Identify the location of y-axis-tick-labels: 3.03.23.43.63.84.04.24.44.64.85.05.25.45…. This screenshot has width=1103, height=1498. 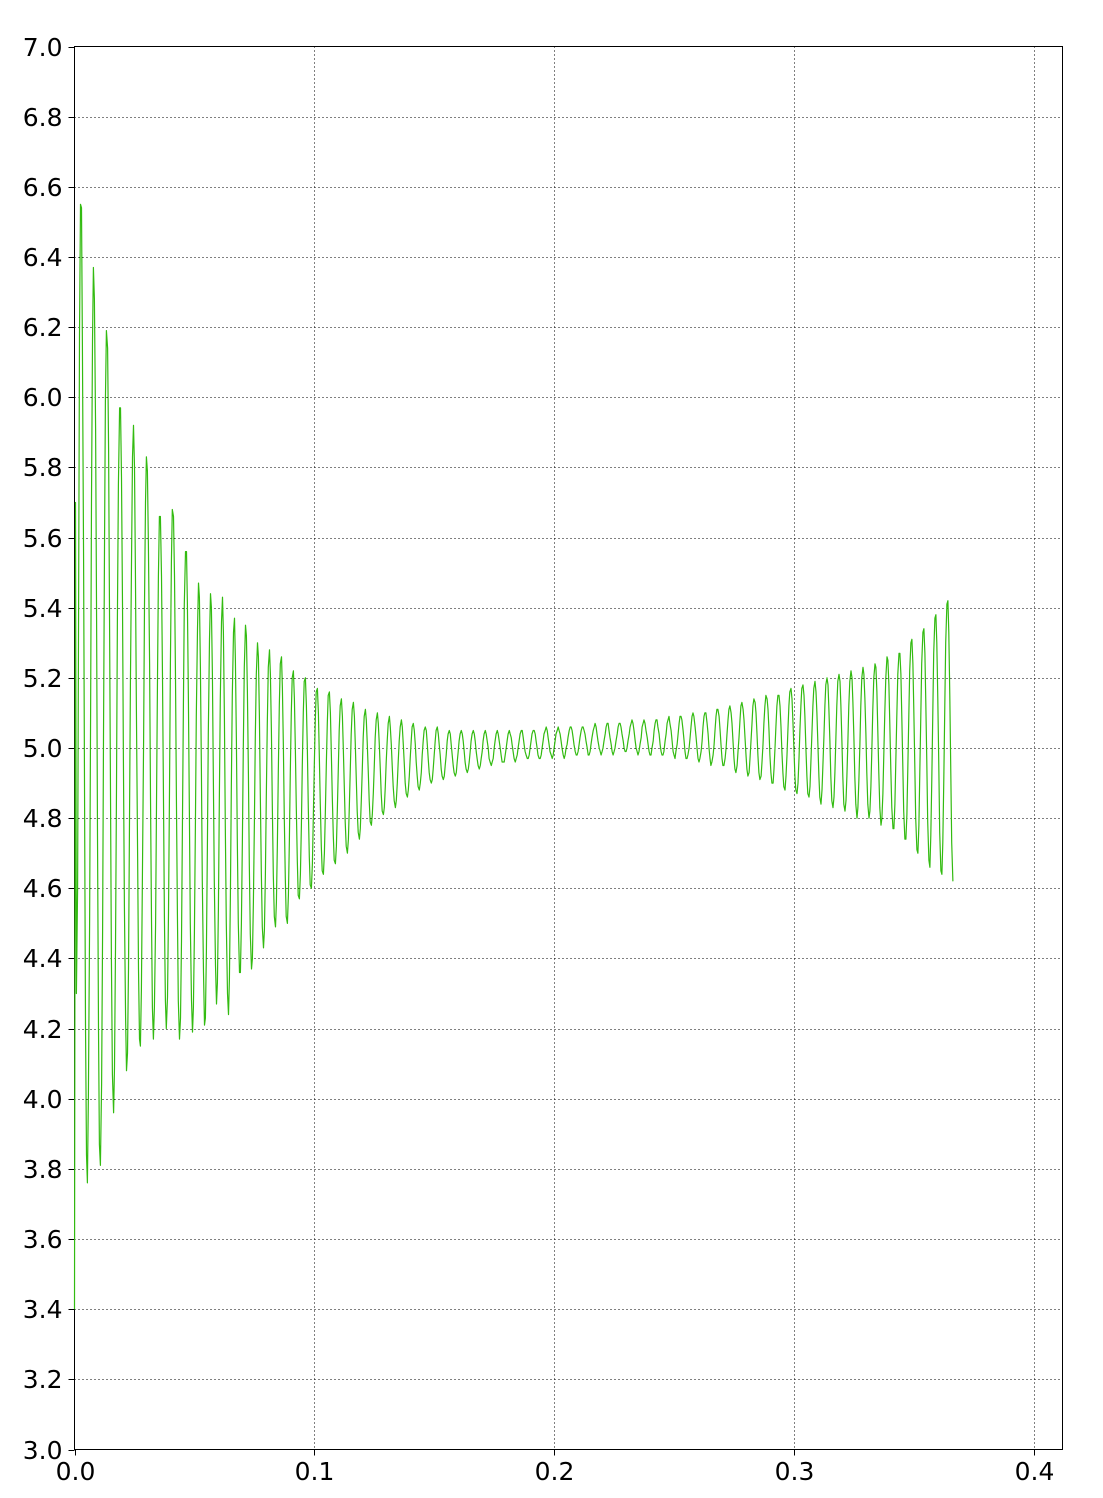
(43, 749).